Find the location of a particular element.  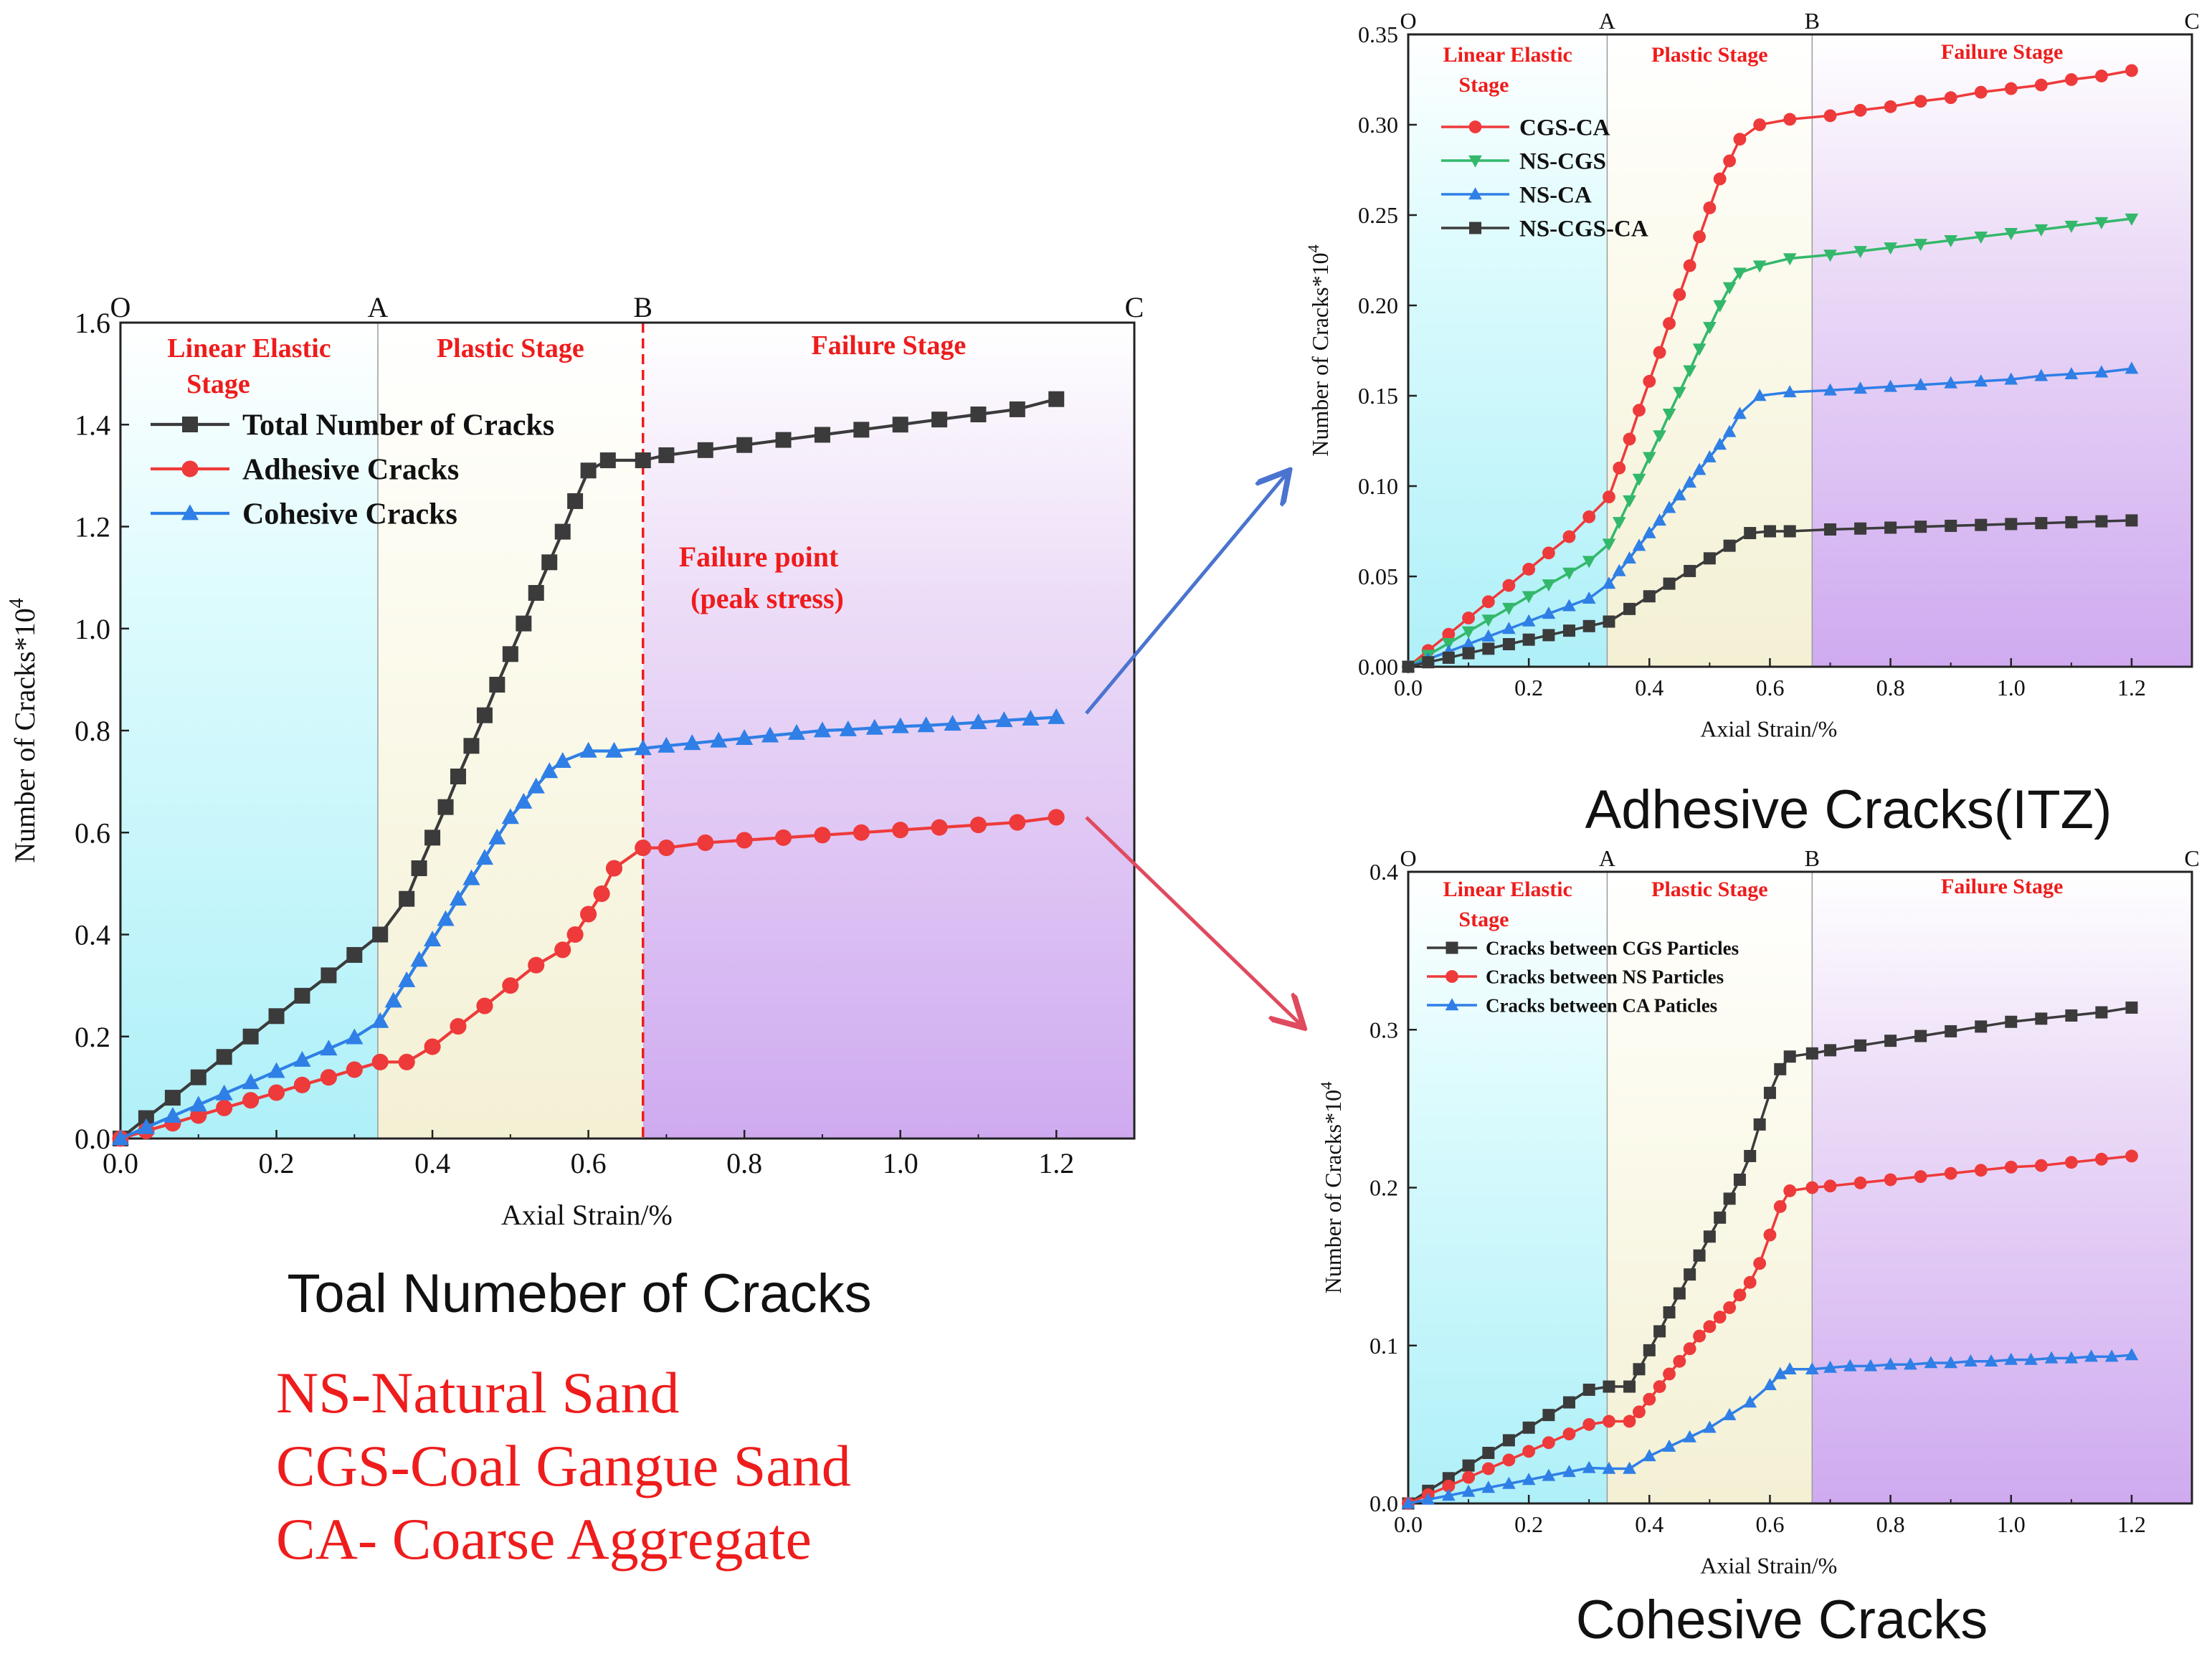

x-tick-label: 0.4 is located at coordinates (432, 1163).